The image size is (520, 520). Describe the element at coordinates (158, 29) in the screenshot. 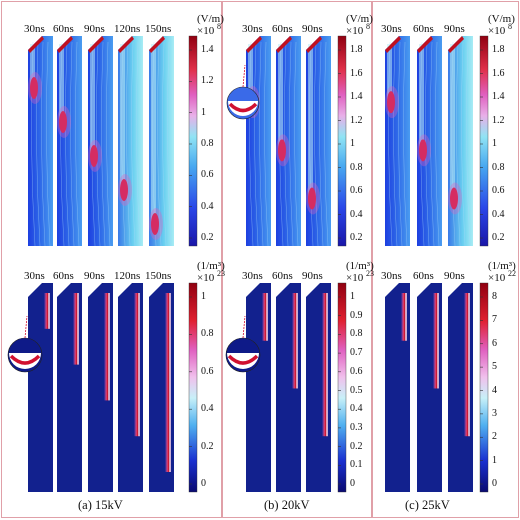

I see `time-label-field: 150ns` at that location.